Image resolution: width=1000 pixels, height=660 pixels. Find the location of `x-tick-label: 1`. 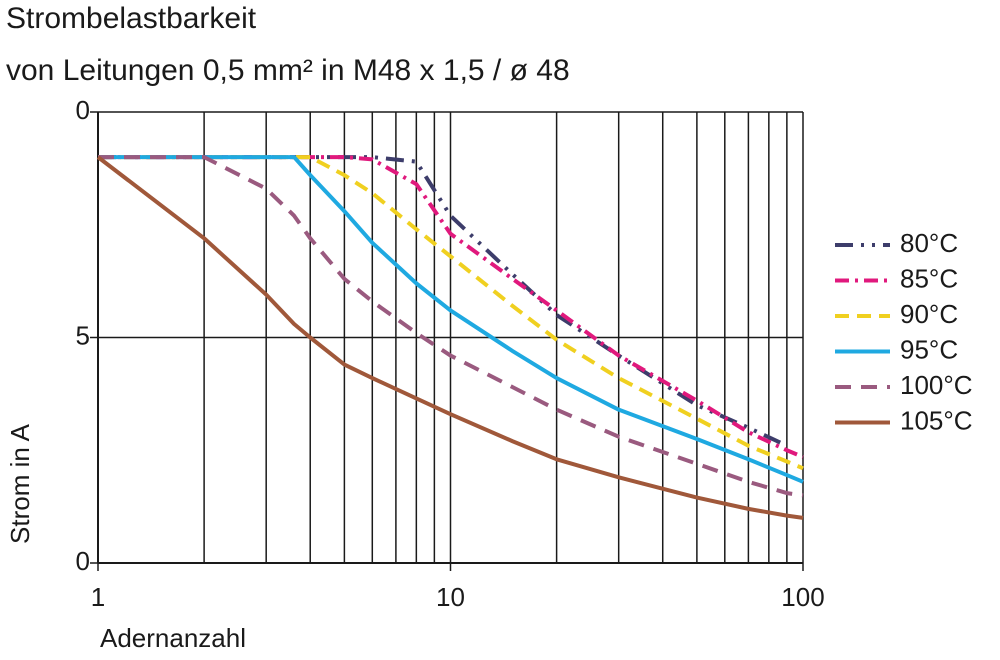

x-tick-label: 1 is located at coordinates (98, 597).